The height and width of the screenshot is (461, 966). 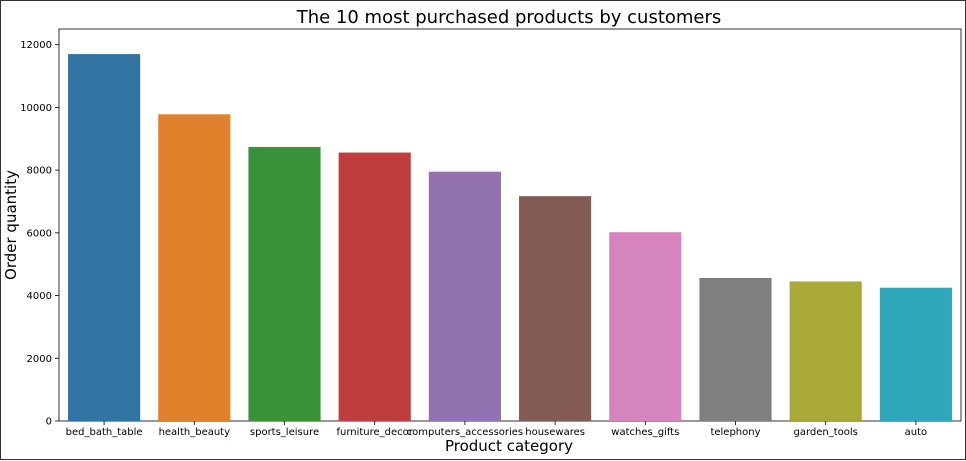 What do you see at coordinates (464, 296) in the screenshot?
I see `bar-computers_accessories` at bounding box center [464, 296].